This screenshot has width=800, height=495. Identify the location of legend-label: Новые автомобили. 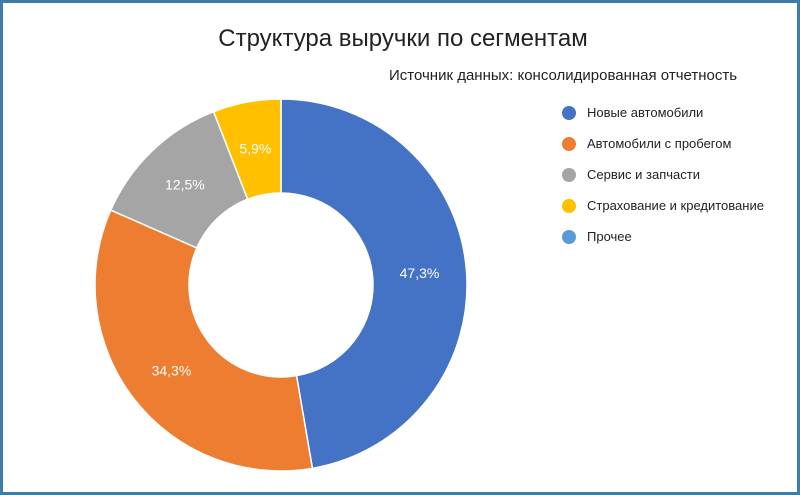
(645, 112).